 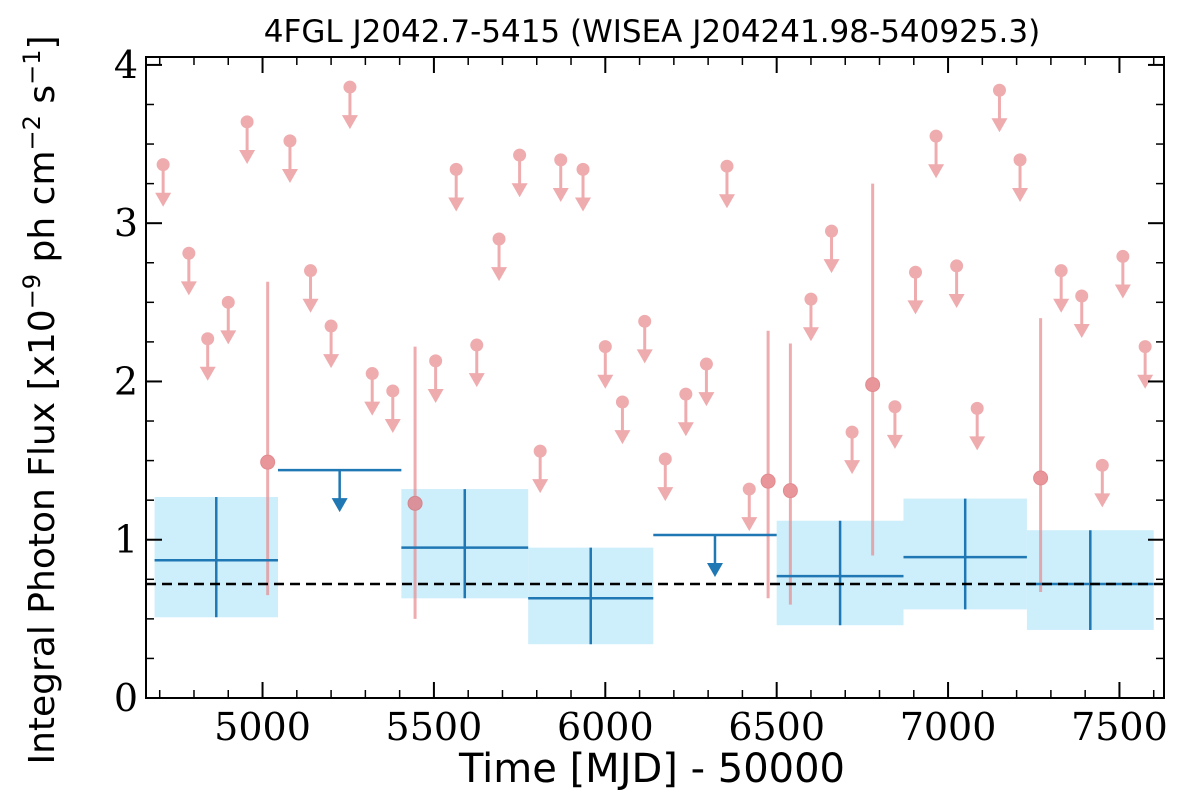 I want to click on y-tick-label-3: 3, so click(x=126, y=223).